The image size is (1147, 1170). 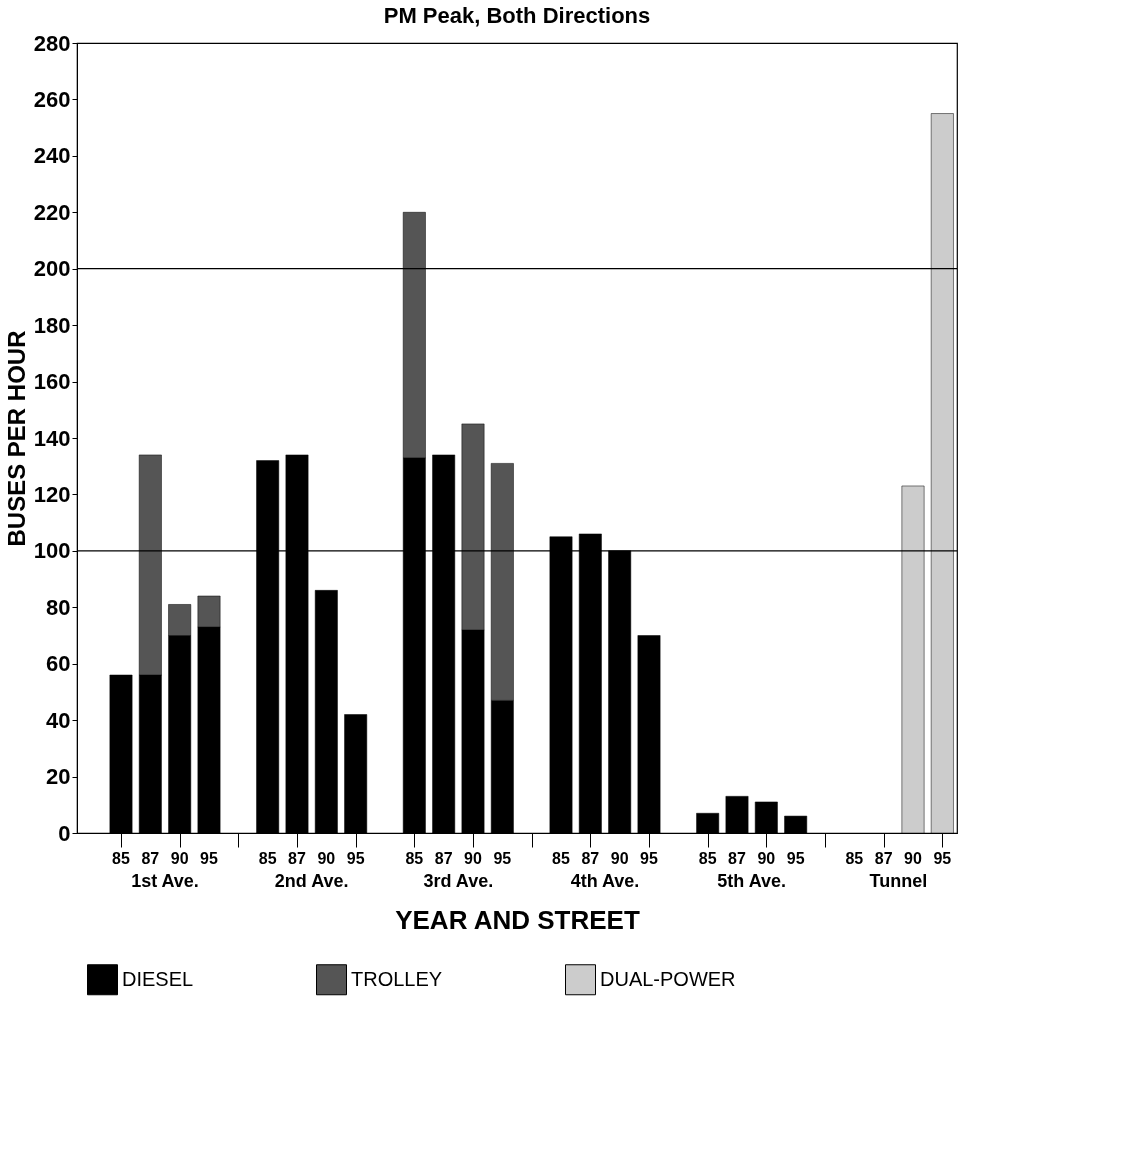 What do you see at coordinates (52, 325) in the screenshot?
I see `y-tick-label: 180` at bounding box center [52, 325].